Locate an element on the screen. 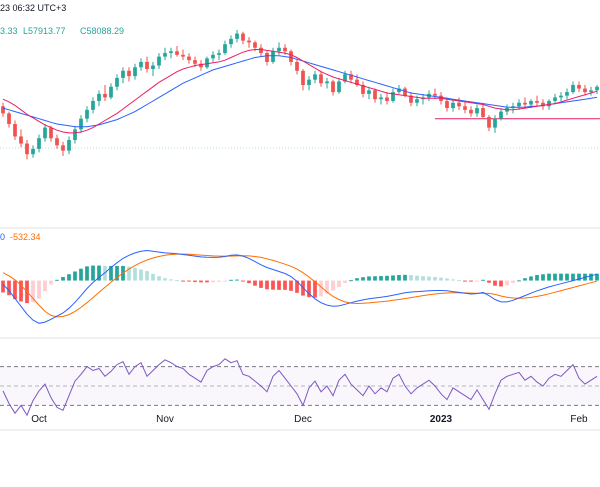  rsi-line is located at coordinates (300, 387).